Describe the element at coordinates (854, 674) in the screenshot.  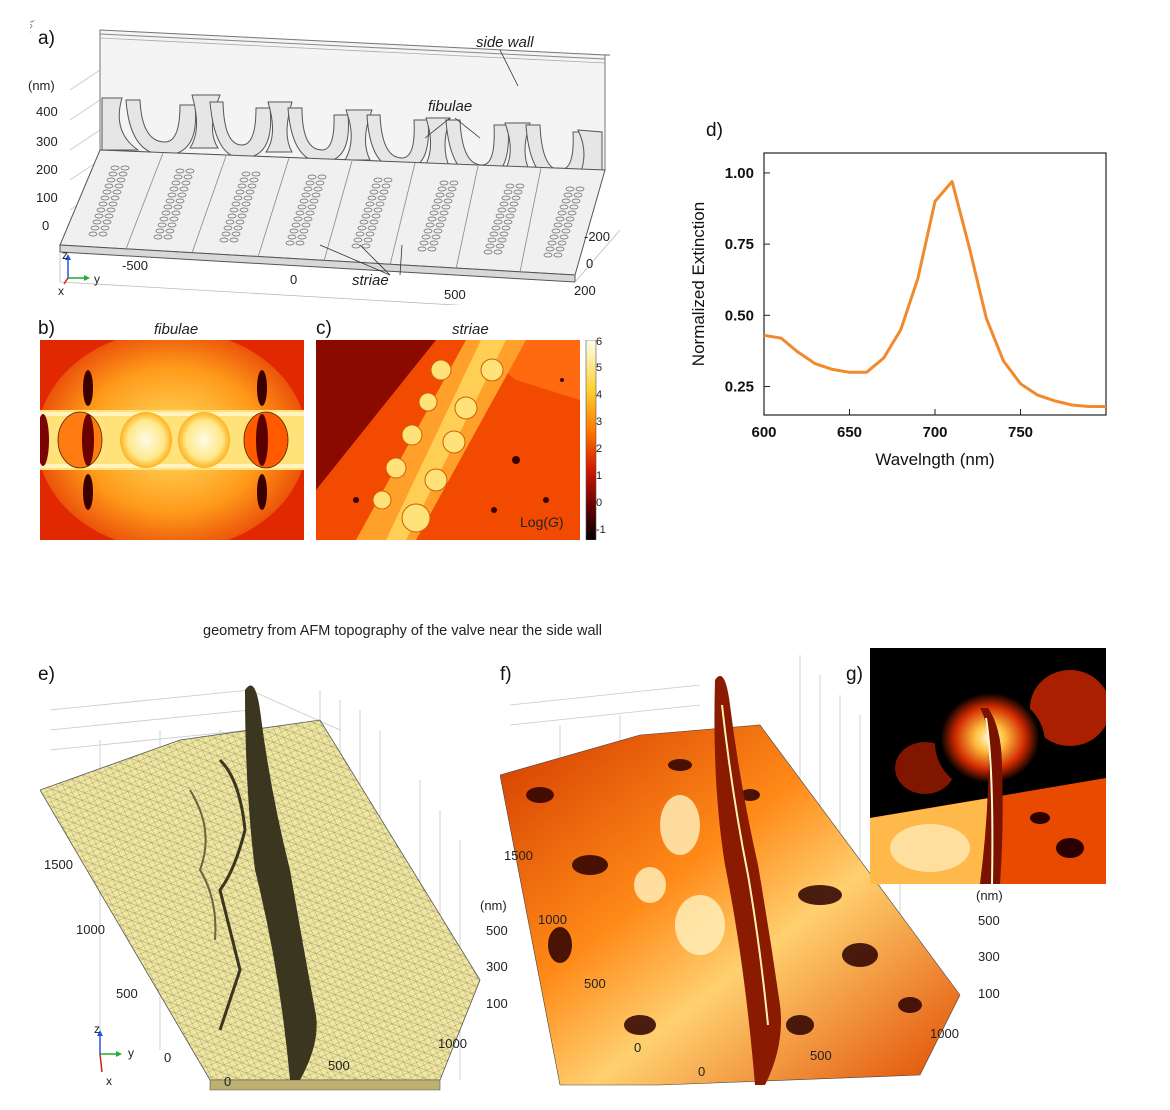
I see `panel-g-letter: g)` at that location.